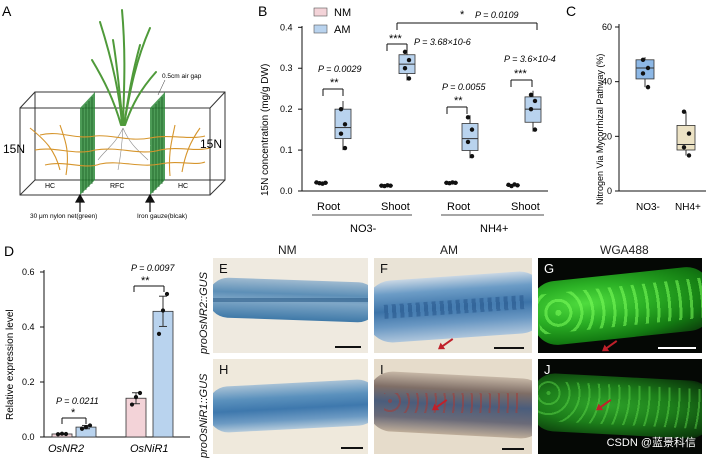  Describe the element at coordinates (153, 268) in the screenshot. I see `panel-d-p2: P = 0.0097` at that location.